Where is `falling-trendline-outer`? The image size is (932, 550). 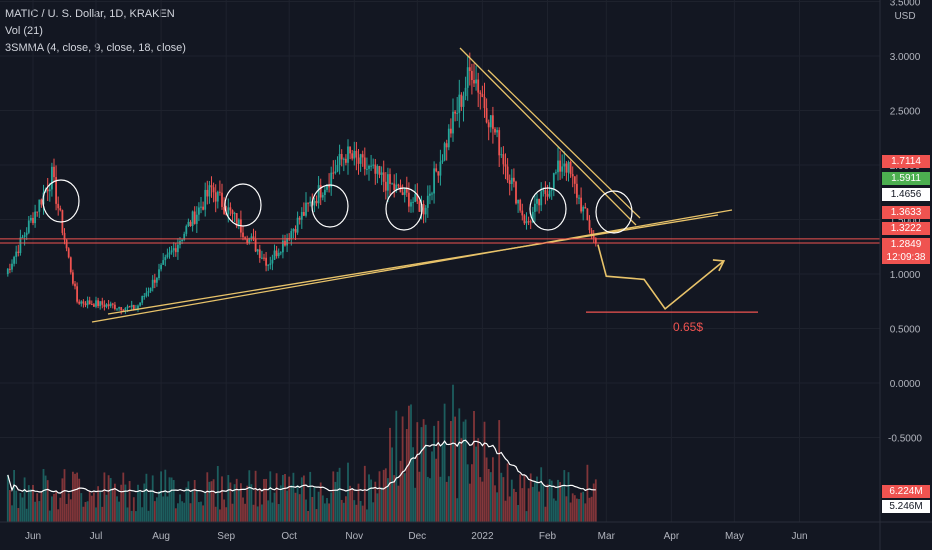 falling-trendline-outer is located at coordinates (548, 136).